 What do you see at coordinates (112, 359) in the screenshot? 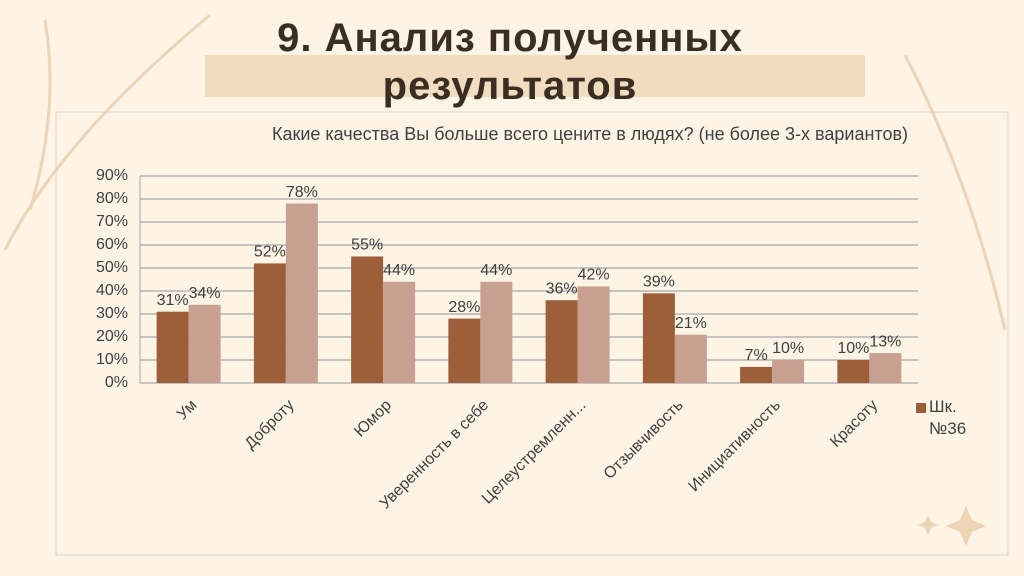
I see `y-tick-label: 10%` at bounding box center [112, 359].